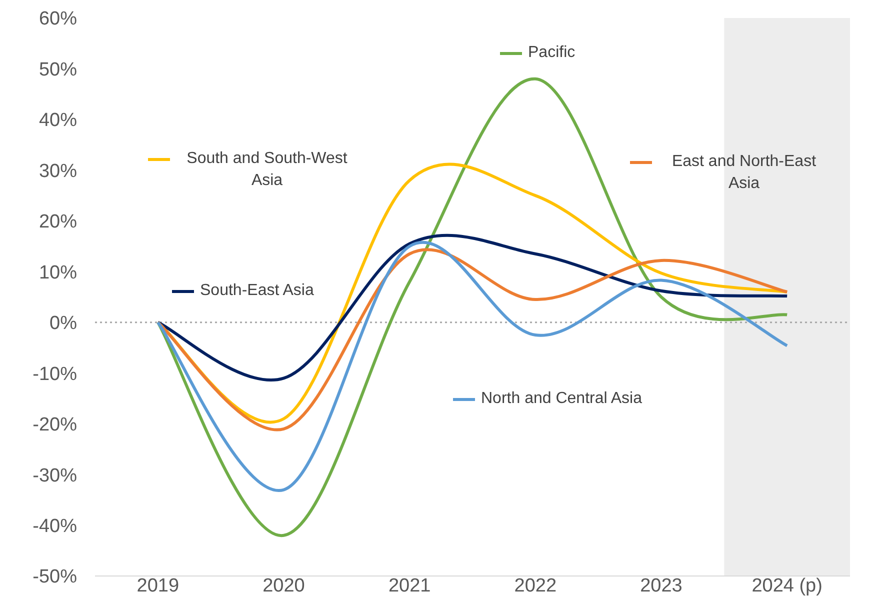 This screenshot has height=606, width=871. I want to click on y-tick-label: -20%, so click(55, 425).